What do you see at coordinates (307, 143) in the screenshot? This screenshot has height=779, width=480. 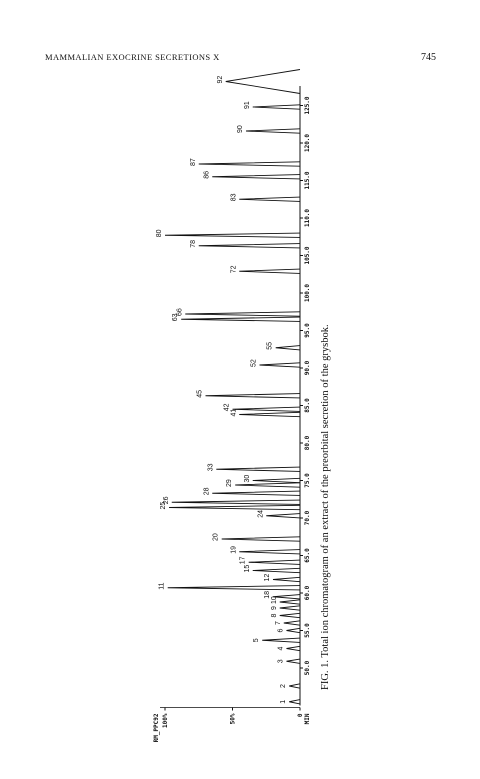 I see `x-tick-label: 120.0` at bounding box center [307, 143].